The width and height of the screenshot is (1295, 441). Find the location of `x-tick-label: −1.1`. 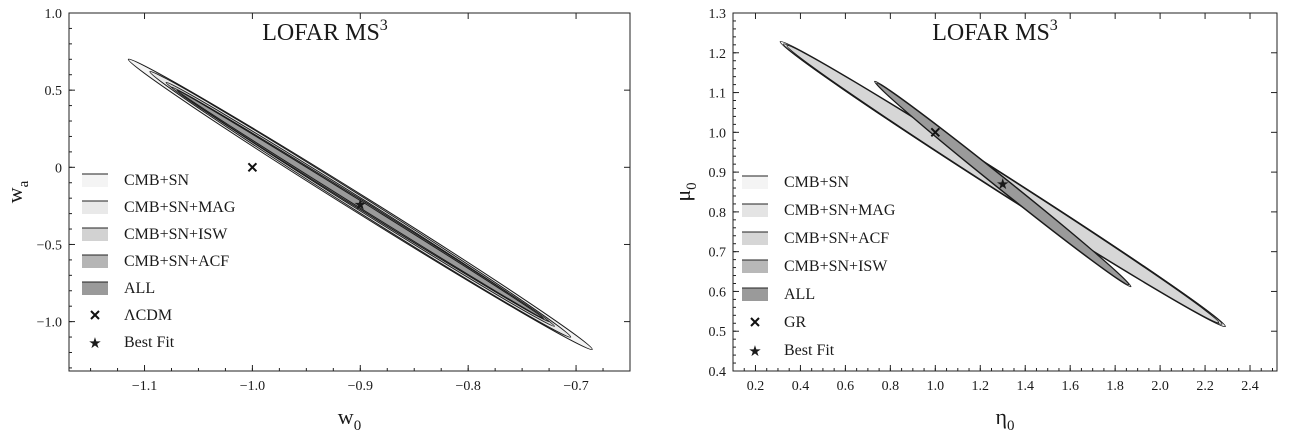

x-tick-label: −1.1 is located at coordinates (144, 386).